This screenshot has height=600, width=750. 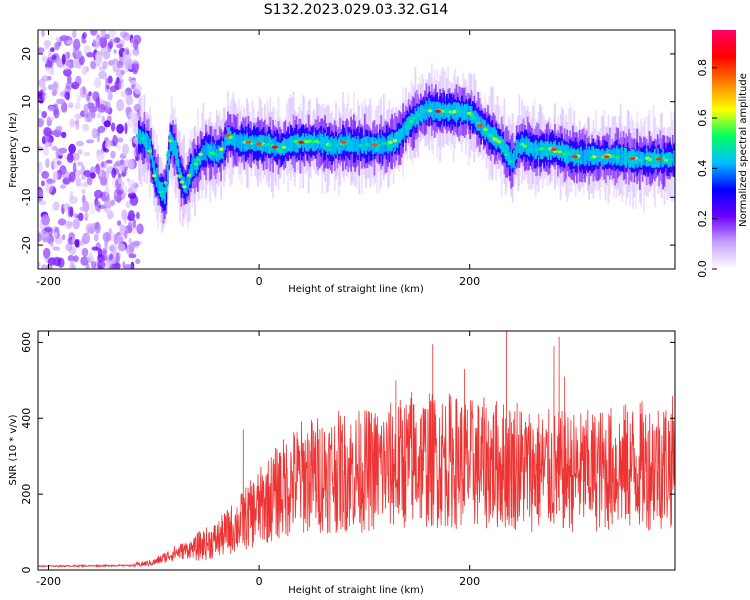 What do you see at coordinates (356, 10) in the screenshot?
I see `chart-title: S132.2023.029.03.32.G14` at bounding box center [356, 10].